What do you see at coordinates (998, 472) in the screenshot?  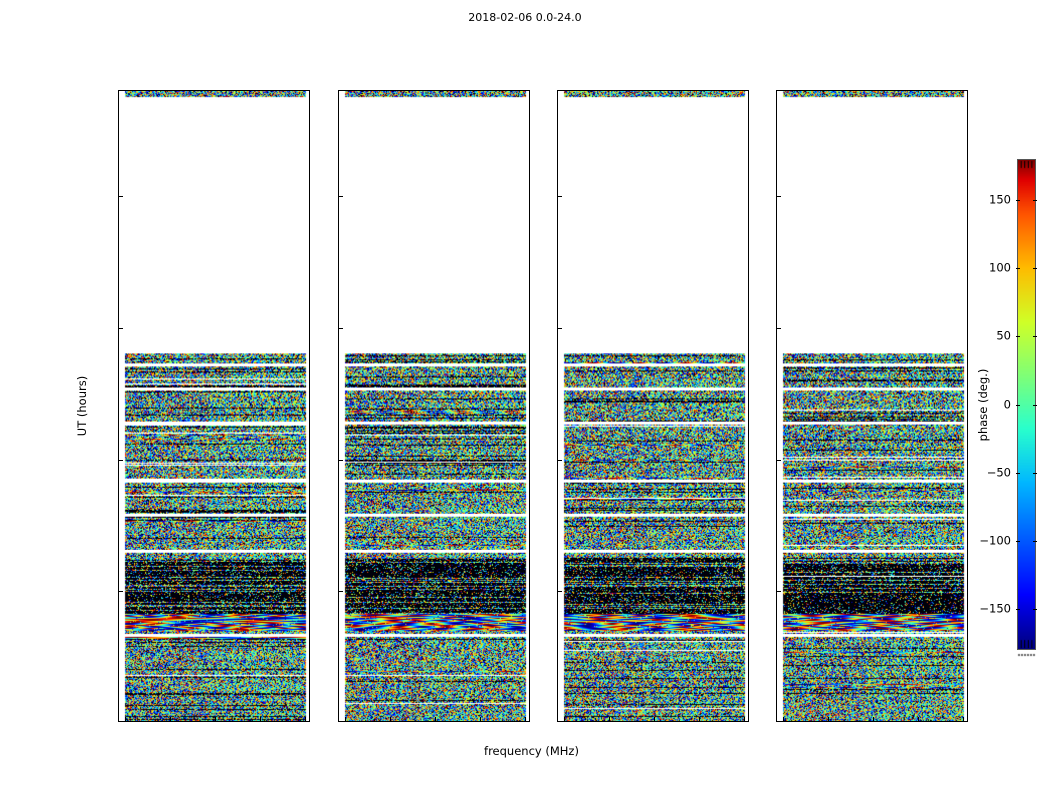 I see `colorbar-tick-label: −50` at bounding box center [998, 472].